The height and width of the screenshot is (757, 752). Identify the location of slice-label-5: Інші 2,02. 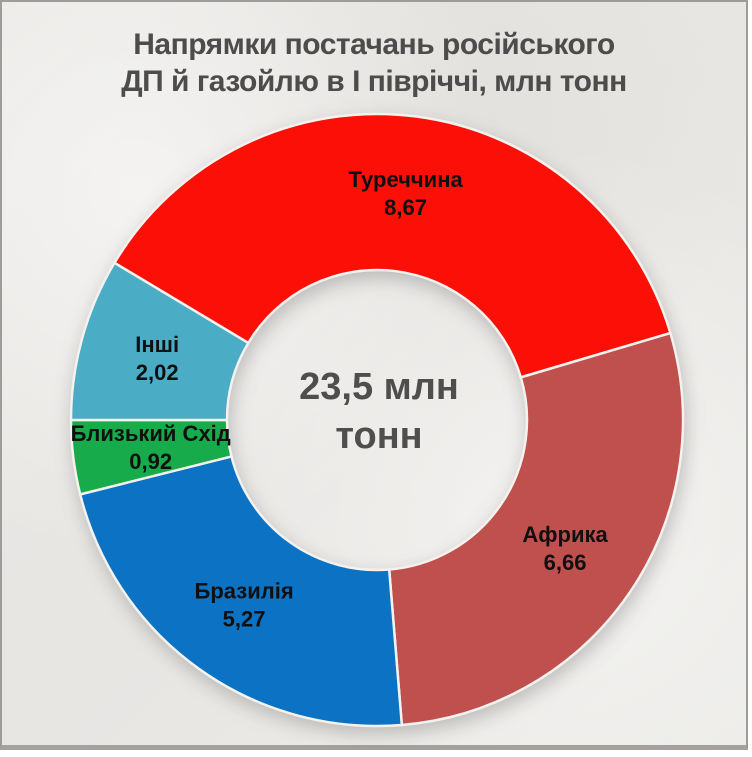
(157, 358).